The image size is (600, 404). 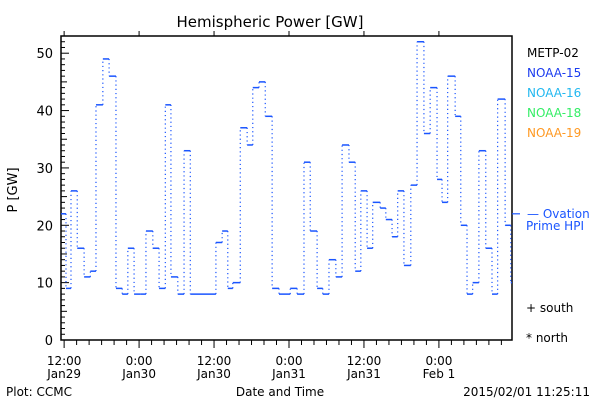 I want to click on x-axis-label: Date and Time, so click(x=280, y=392).